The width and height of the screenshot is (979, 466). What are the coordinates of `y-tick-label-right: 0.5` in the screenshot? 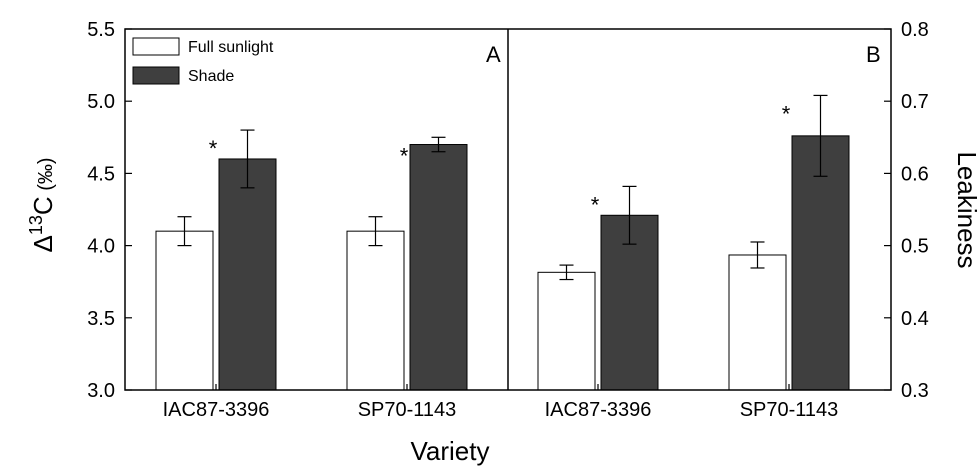 It's located at (915, 247).